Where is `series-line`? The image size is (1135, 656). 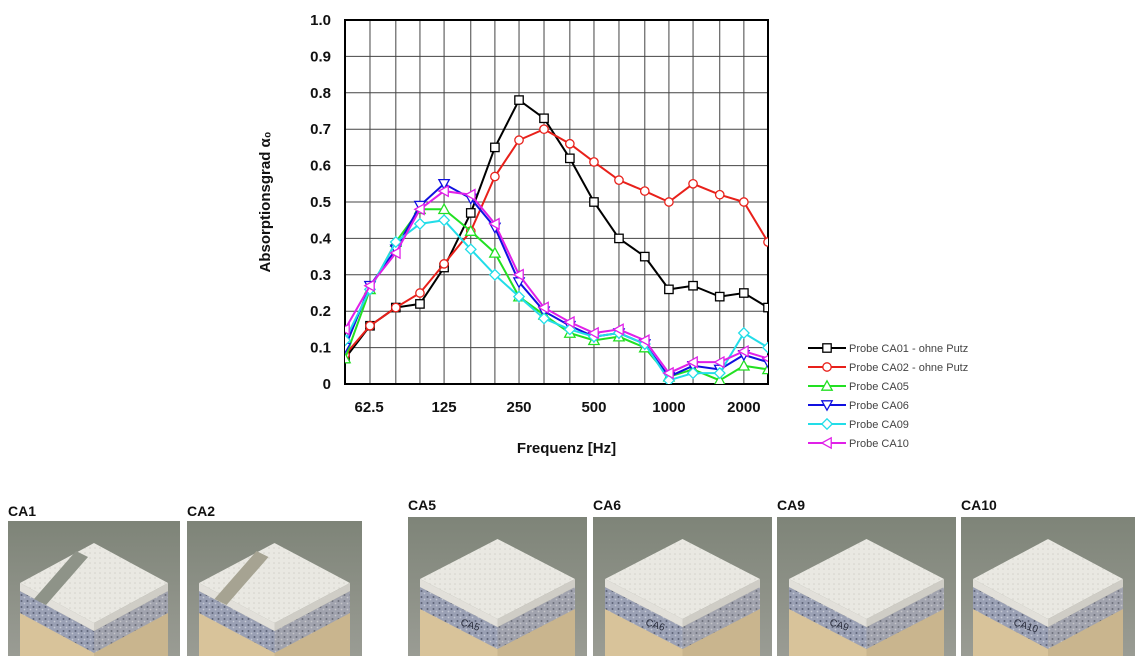 series-line is located at coordinates (556, 282).